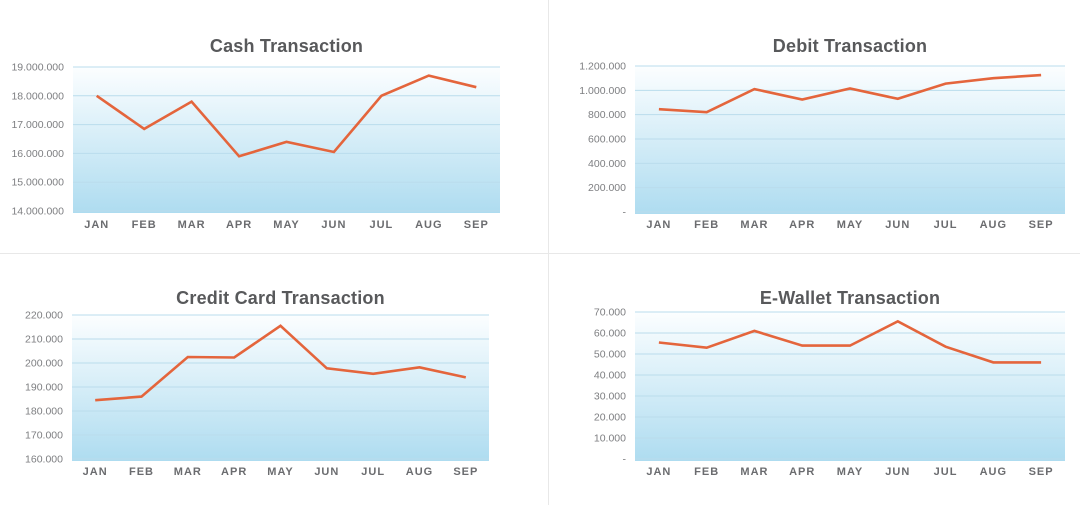 Image resolution: width=1080 pixels, height=505 pixels. What do you see at coordinates (602, 91) in the screenshot?
I see `y-axis-label: 1.000.000` at bounding box center [602, 91].